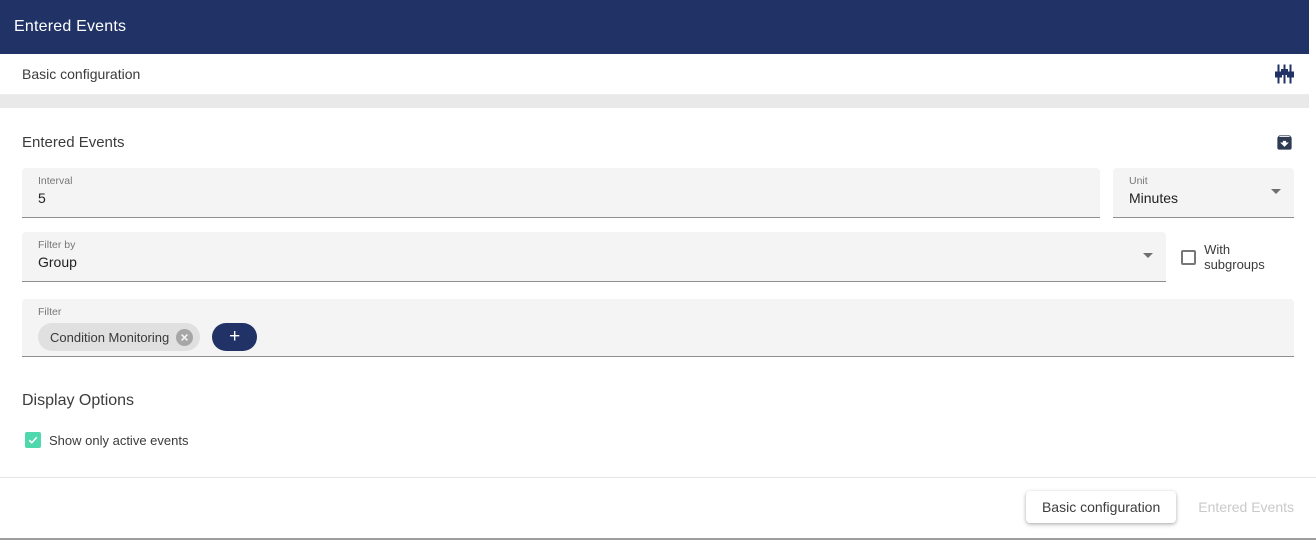 The width and height of the screenshot is (1316, 542). Describe the element at coordinates (1138, 181) in the screenshot. I see `unit-label: Unit` at that location.